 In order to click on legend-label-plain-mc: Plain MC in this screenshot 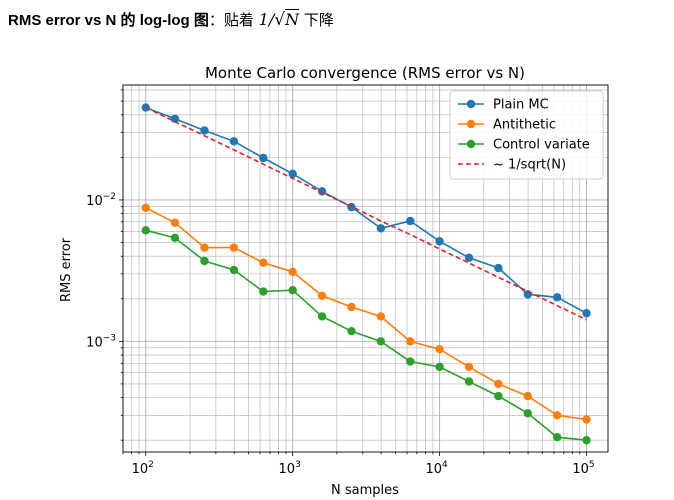, I will do `click(521, 105)`.